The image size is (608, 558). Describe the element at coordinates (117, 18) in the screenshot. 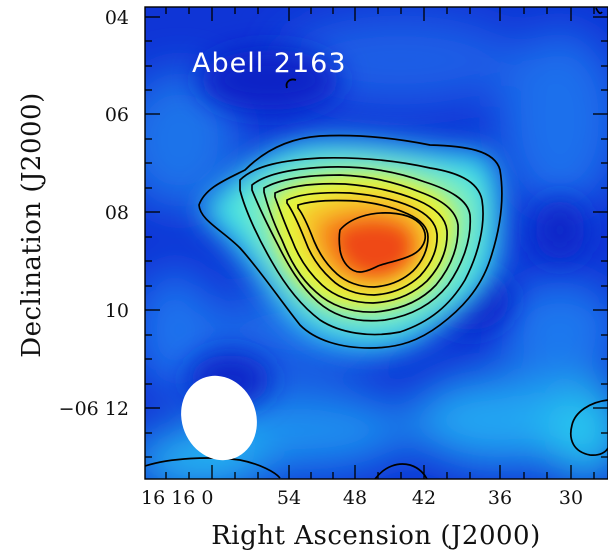

I see `y-tick-label: 04` at that location.